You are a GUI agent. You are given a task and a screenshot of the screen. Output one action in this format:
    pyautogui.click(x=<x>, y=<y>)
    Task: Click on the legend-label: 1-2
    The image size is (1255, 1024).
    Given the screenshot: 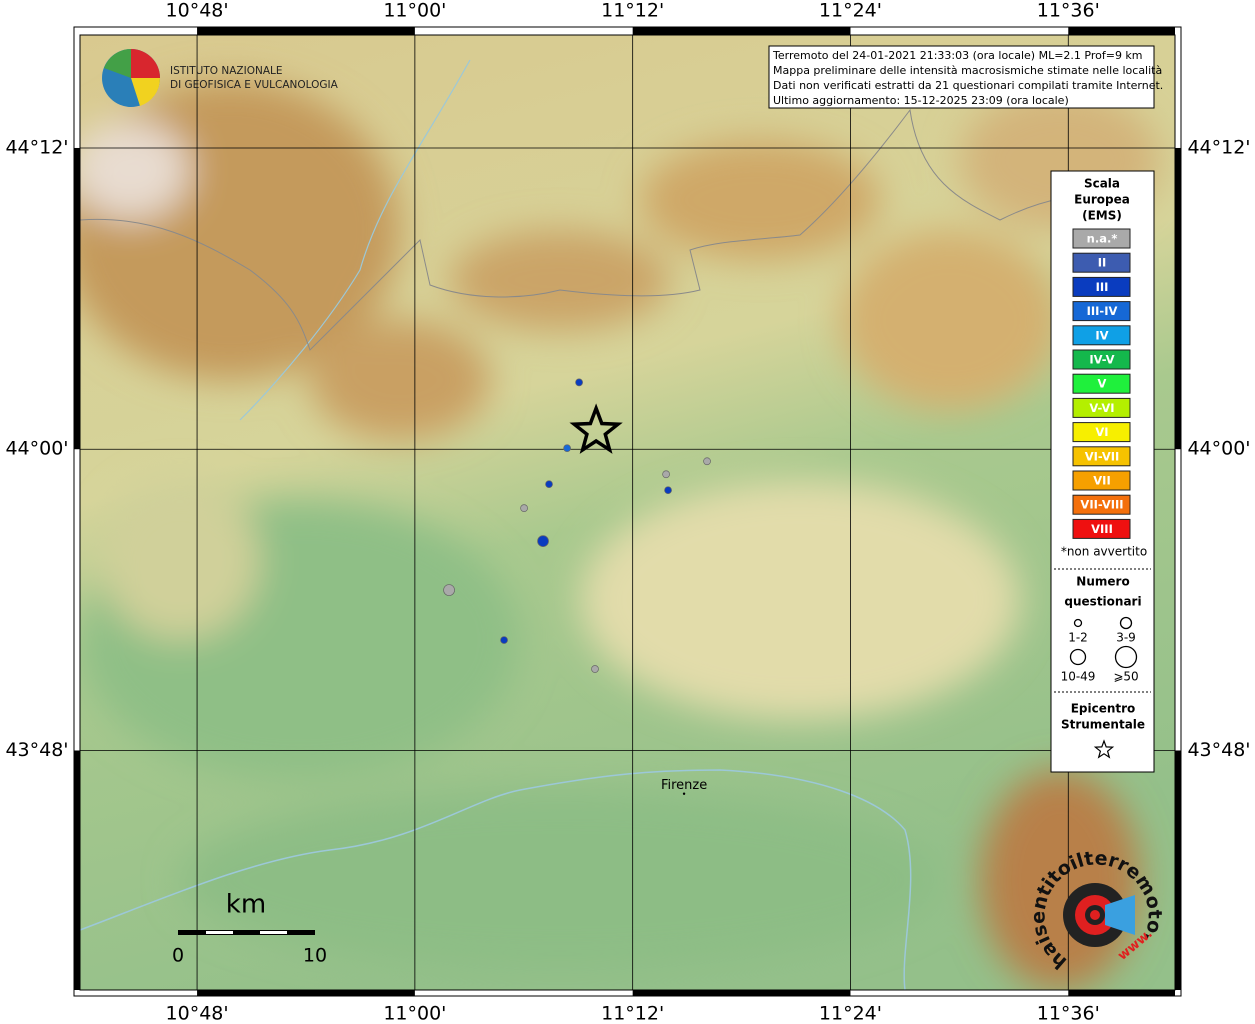 What is the action you would take?
    pyautogui.click(x=1078, y=638)
    